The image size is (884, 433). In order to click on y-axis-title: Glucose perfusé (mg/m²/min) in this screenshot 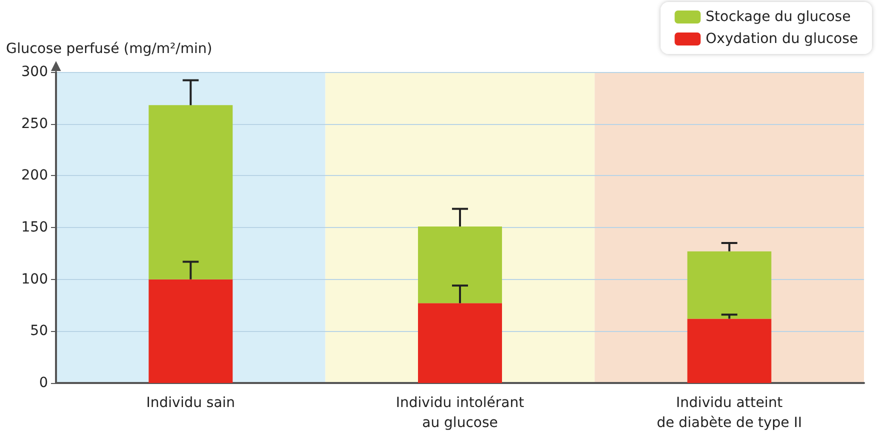, I will do `click(109, 49)`.